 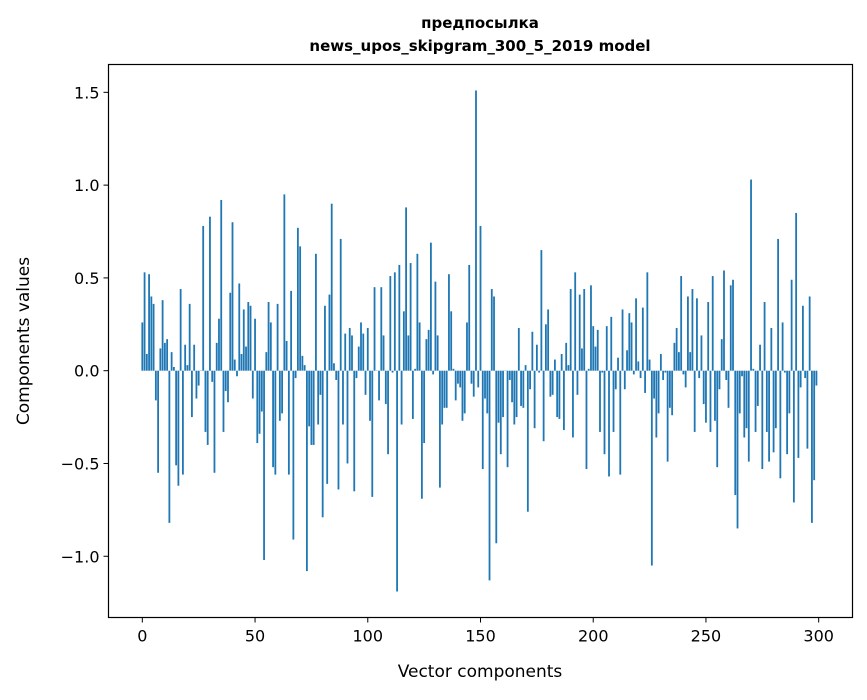 What do you see at coordinates (367, 636) in the screenshot?
I see `x-tick-label: 100` at bounding box center [367, 636].